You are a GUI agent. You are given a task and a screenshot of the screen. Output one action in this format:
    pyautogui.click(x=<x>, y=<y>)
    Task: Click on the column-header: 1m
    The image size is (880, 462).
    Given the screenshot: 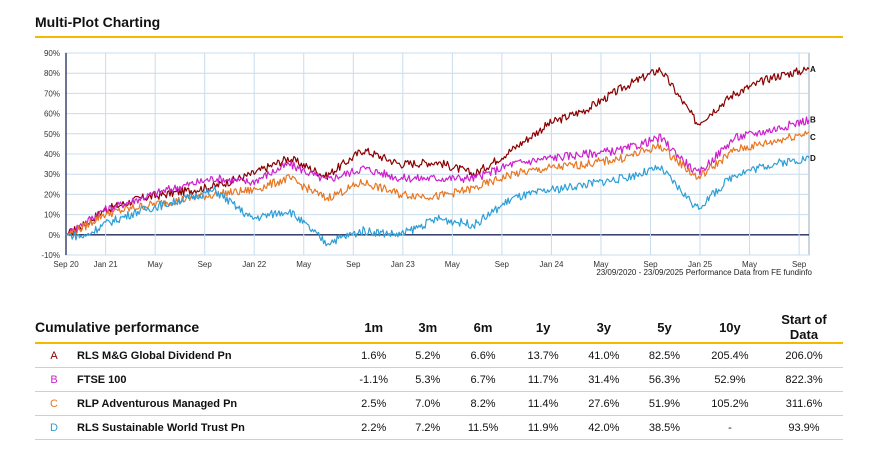 What is the action you would take?
    pyautogui.click(x=374, y=328)
    